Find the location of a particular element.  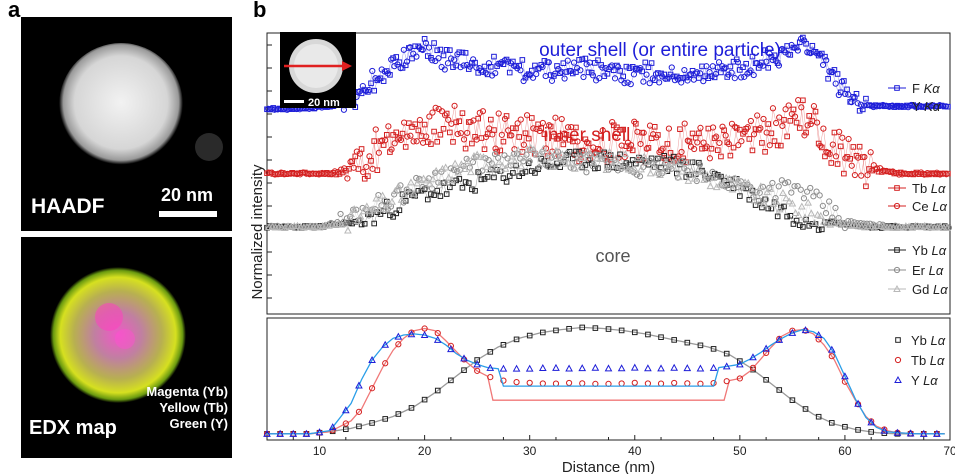

legend-marker is located at coordinates (897, 250).